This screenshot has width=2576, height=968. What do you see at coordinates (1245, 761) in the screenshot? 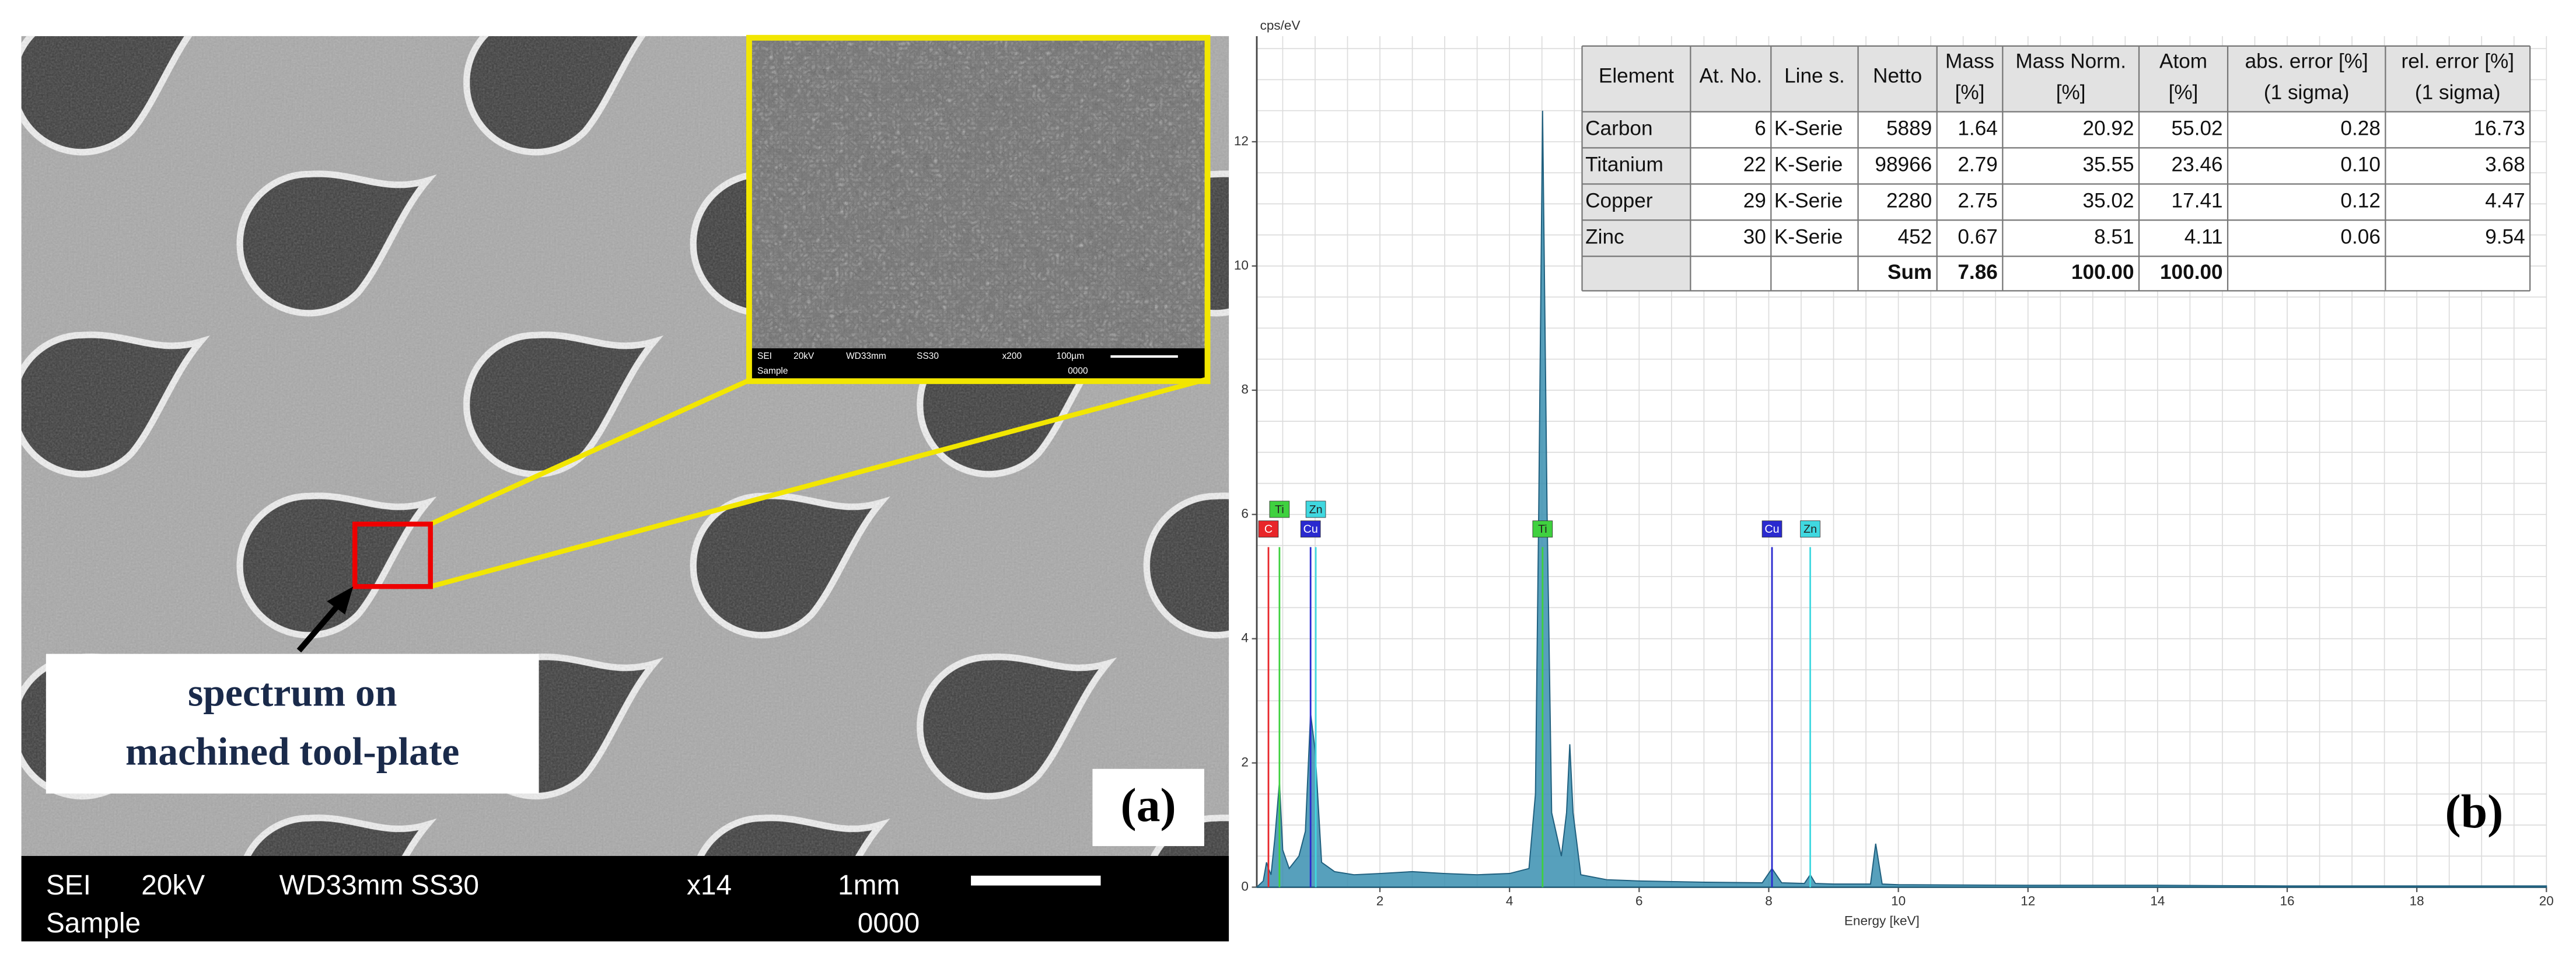
I see `y-tick-label: 2` at bounding box center [1245, 761].